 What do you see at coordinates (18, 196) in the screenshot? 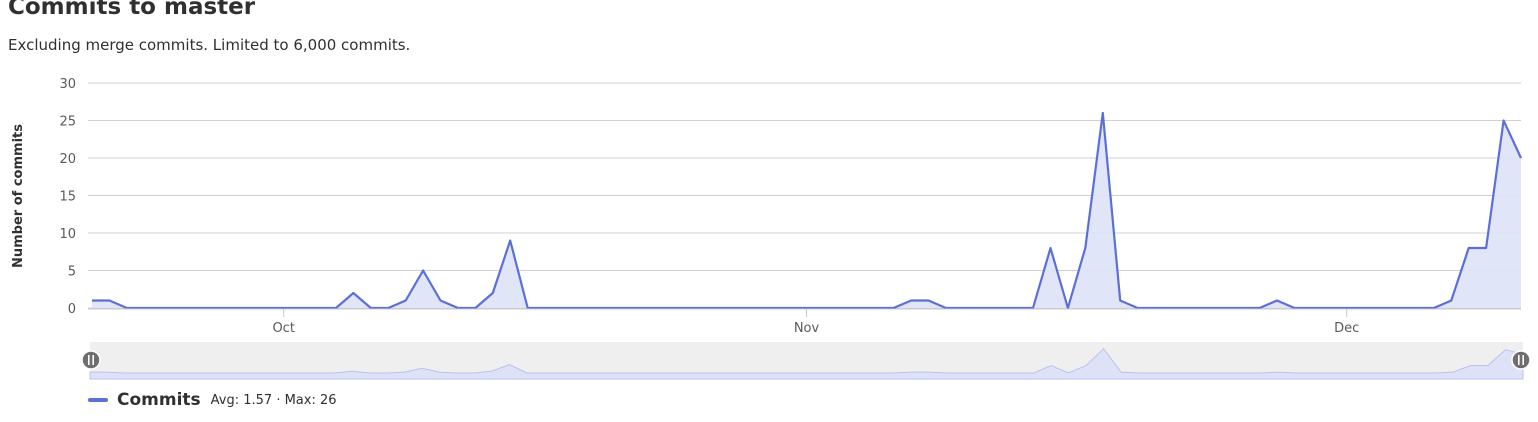
I see `y-axis-label: Number of commits` at bounding box center [18, 196].